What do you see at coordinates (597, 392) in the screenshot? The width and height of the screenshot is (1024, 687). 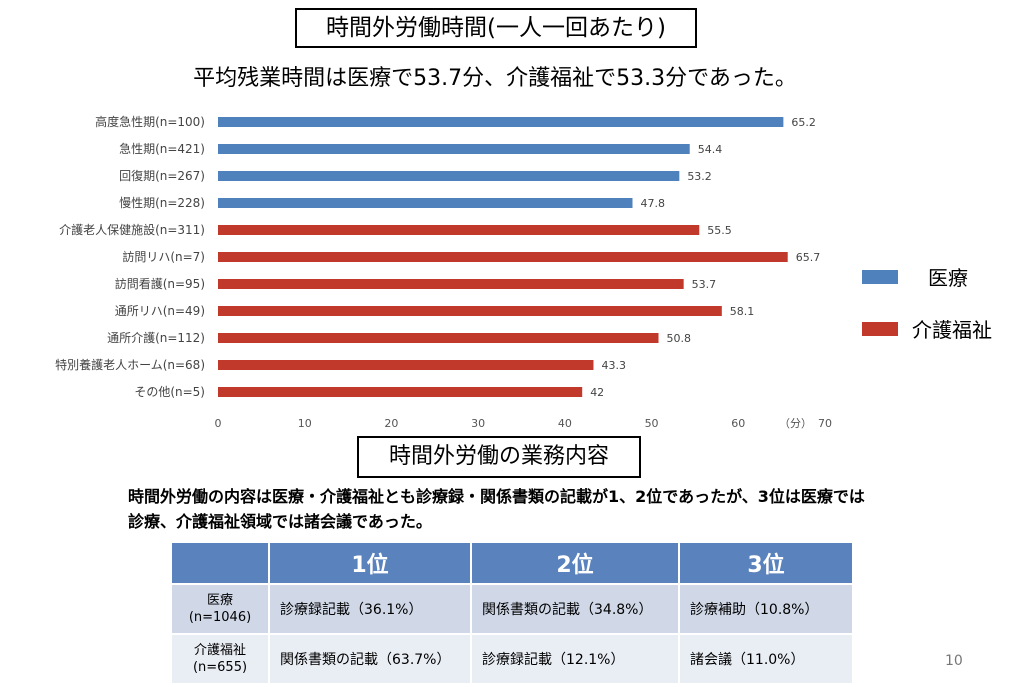 I see `data-label: 42` at bounding box center [597, 392].